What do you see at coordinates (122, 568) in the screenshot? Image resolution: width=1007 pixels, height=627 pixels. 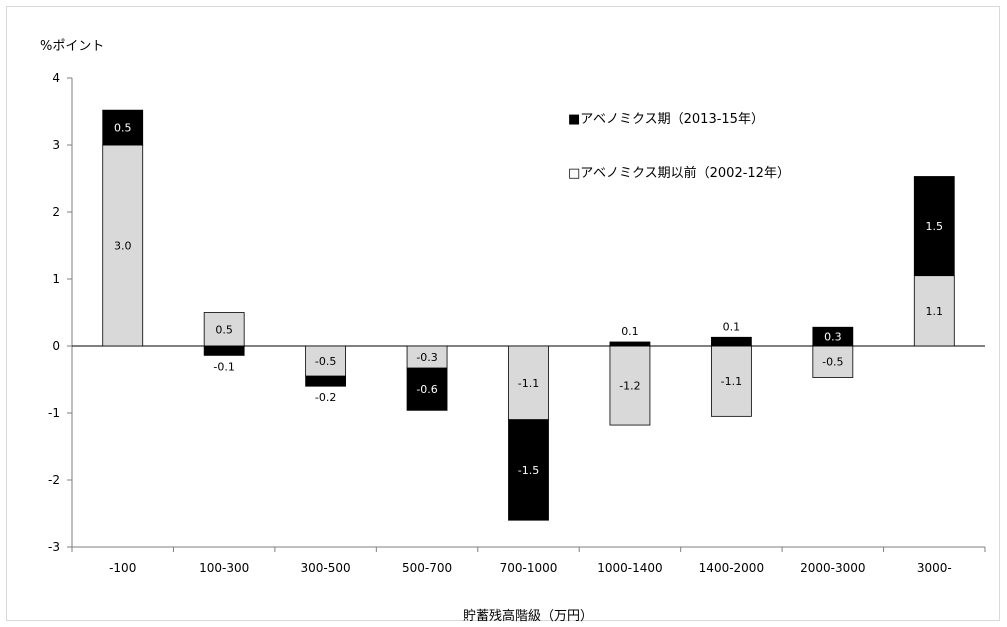 I see `x-tick-label: -100` at bounding box center [122, 568].